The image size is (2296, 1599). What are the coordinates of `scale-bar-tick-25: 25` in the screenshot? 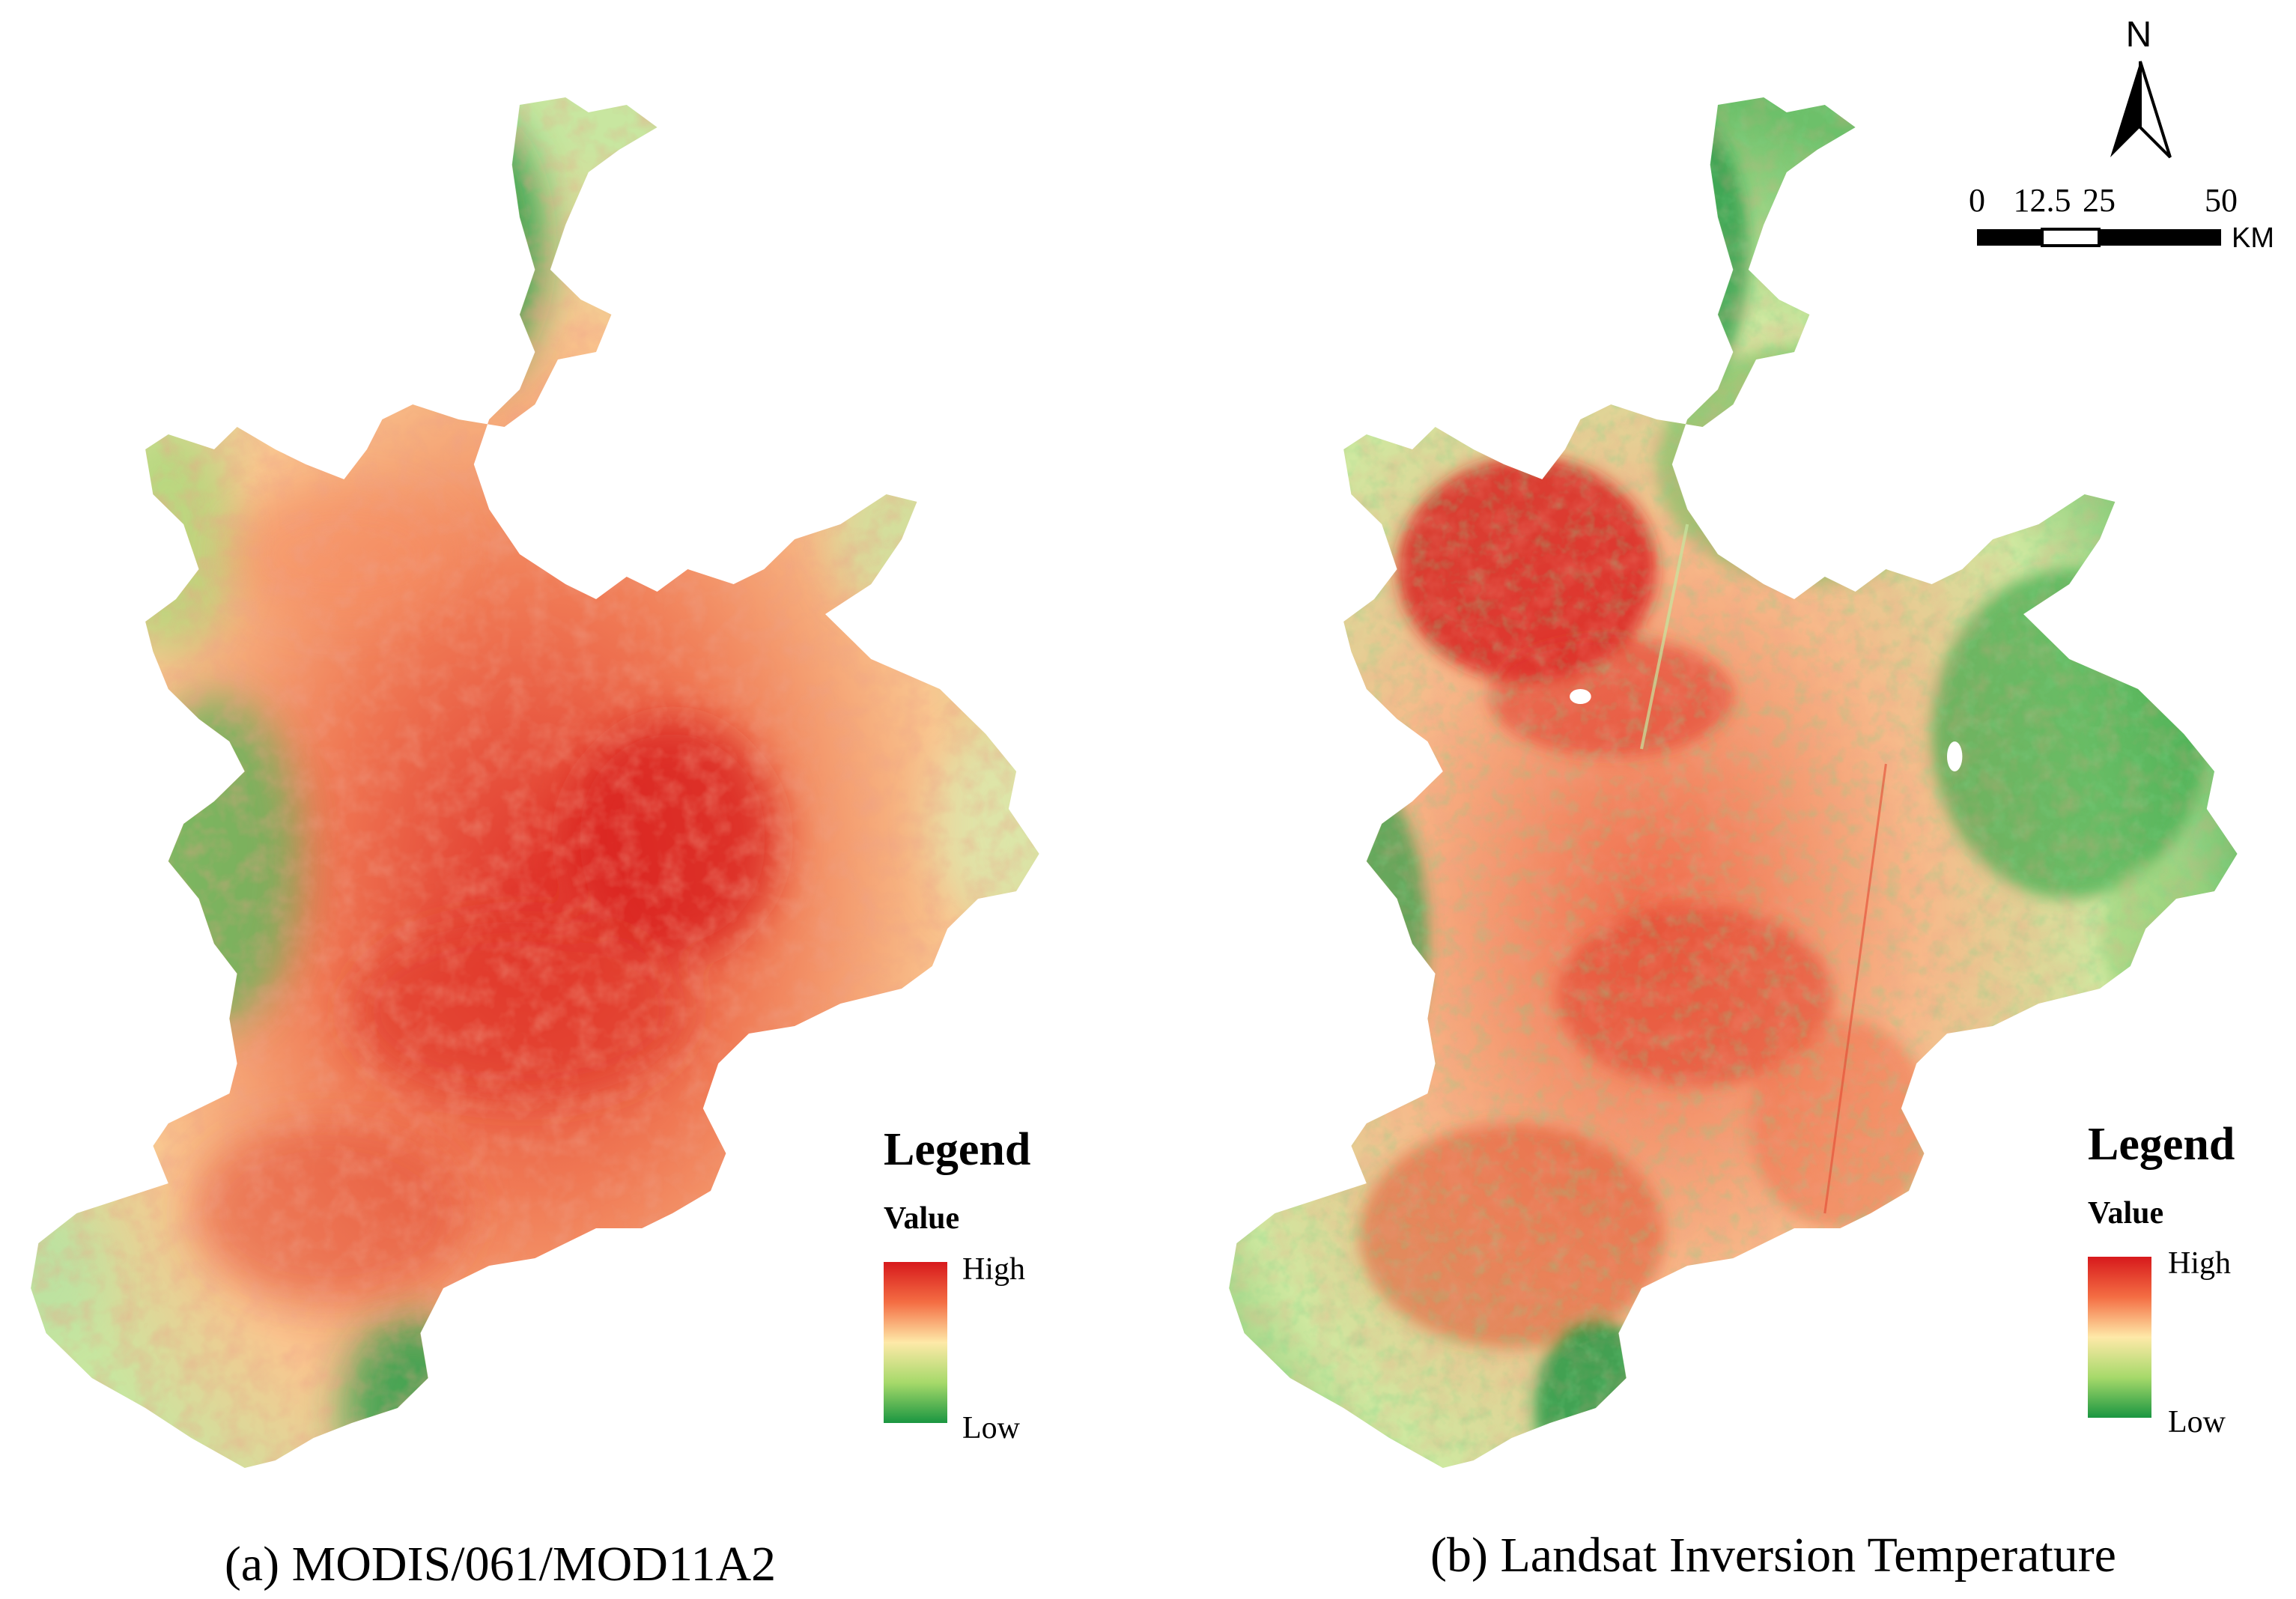 It's located at (2099, 200).